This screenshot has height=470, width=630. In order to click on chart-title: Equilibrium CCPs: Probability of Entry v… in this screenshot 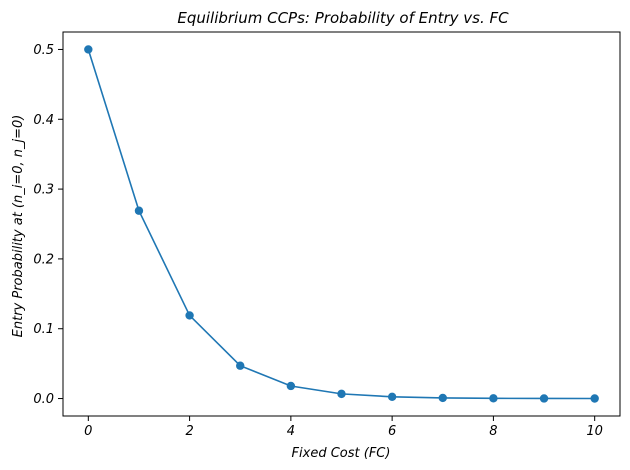, I will do `click(343, 18)`.